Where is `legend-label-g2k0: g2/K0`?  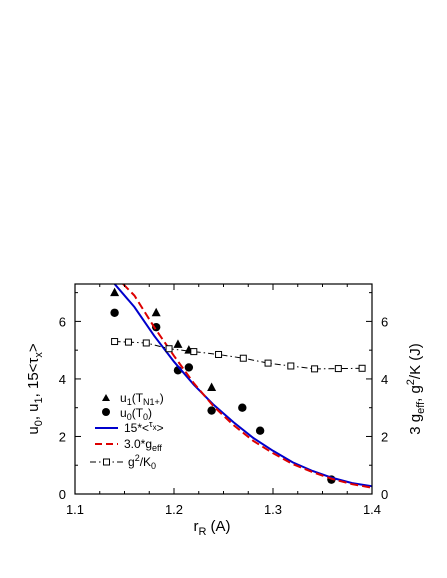 legend-label-g2k0: g2/K0 is located at coordinates (142, 462).